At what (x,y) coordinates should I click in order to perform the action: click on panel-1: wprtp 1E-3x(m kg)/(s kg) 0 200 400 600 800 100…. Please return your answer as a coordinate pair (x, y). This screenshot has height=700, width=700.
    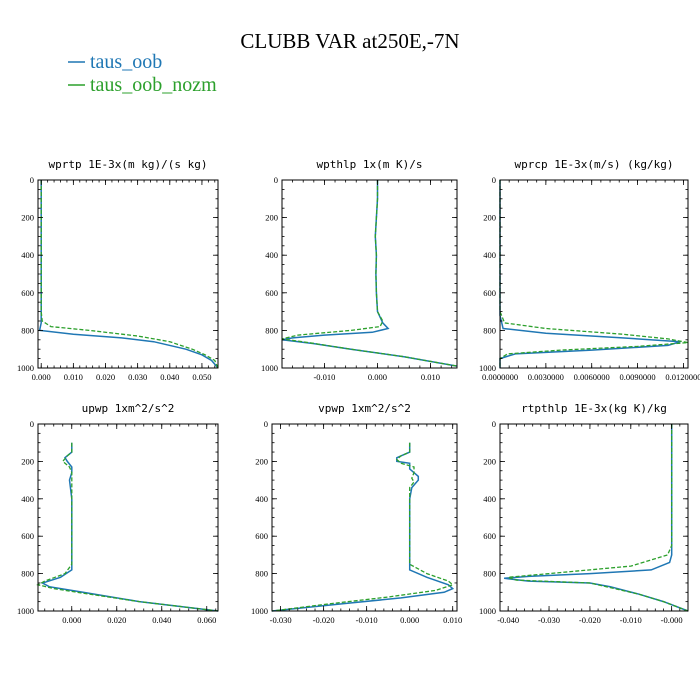
    Looking at the image, I should click on (118, 270).